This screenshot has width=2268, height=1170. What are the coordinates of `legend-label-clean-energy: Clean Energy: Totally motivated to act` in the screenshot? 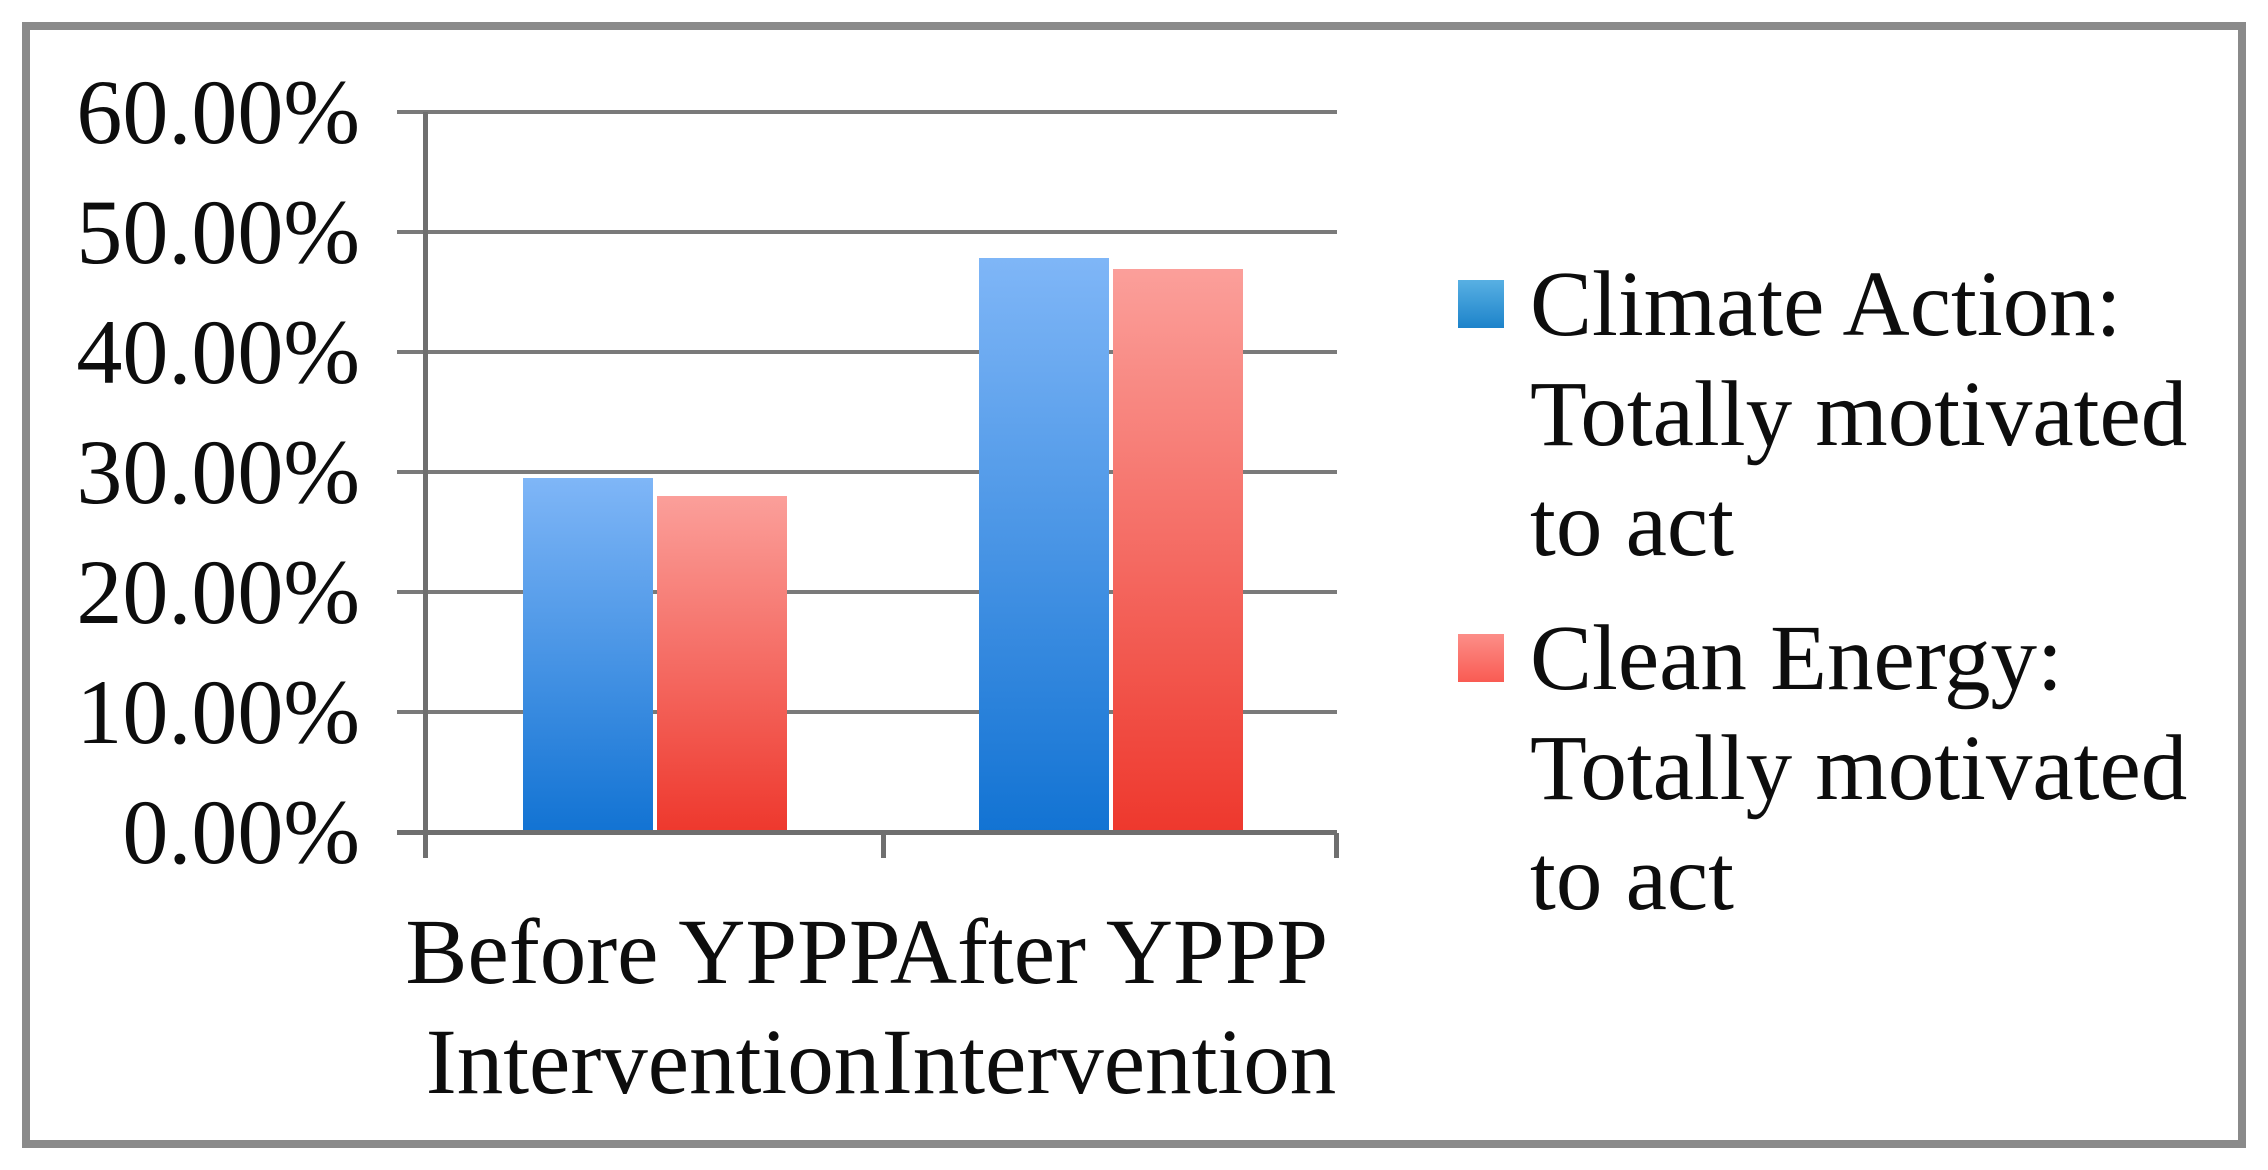 It's located at (1858, 769).